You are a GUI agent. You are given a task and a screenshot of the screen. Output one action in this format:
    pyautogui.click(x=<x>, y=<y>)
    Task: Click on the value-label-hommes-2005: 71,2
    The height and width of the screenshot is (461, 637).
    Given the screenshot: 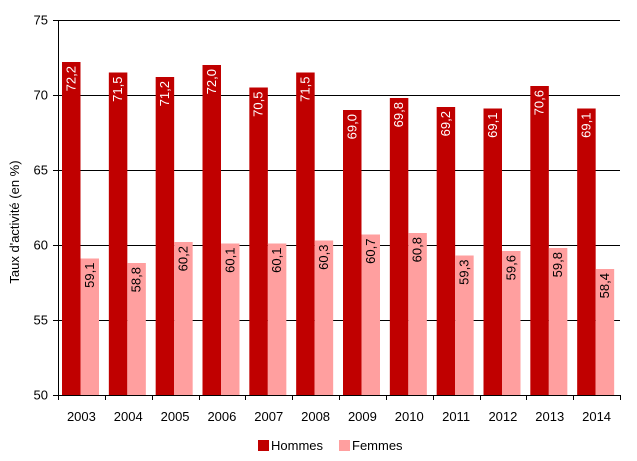 What is the action you would take?
    pyautogui.click(x=164, y=93)
    